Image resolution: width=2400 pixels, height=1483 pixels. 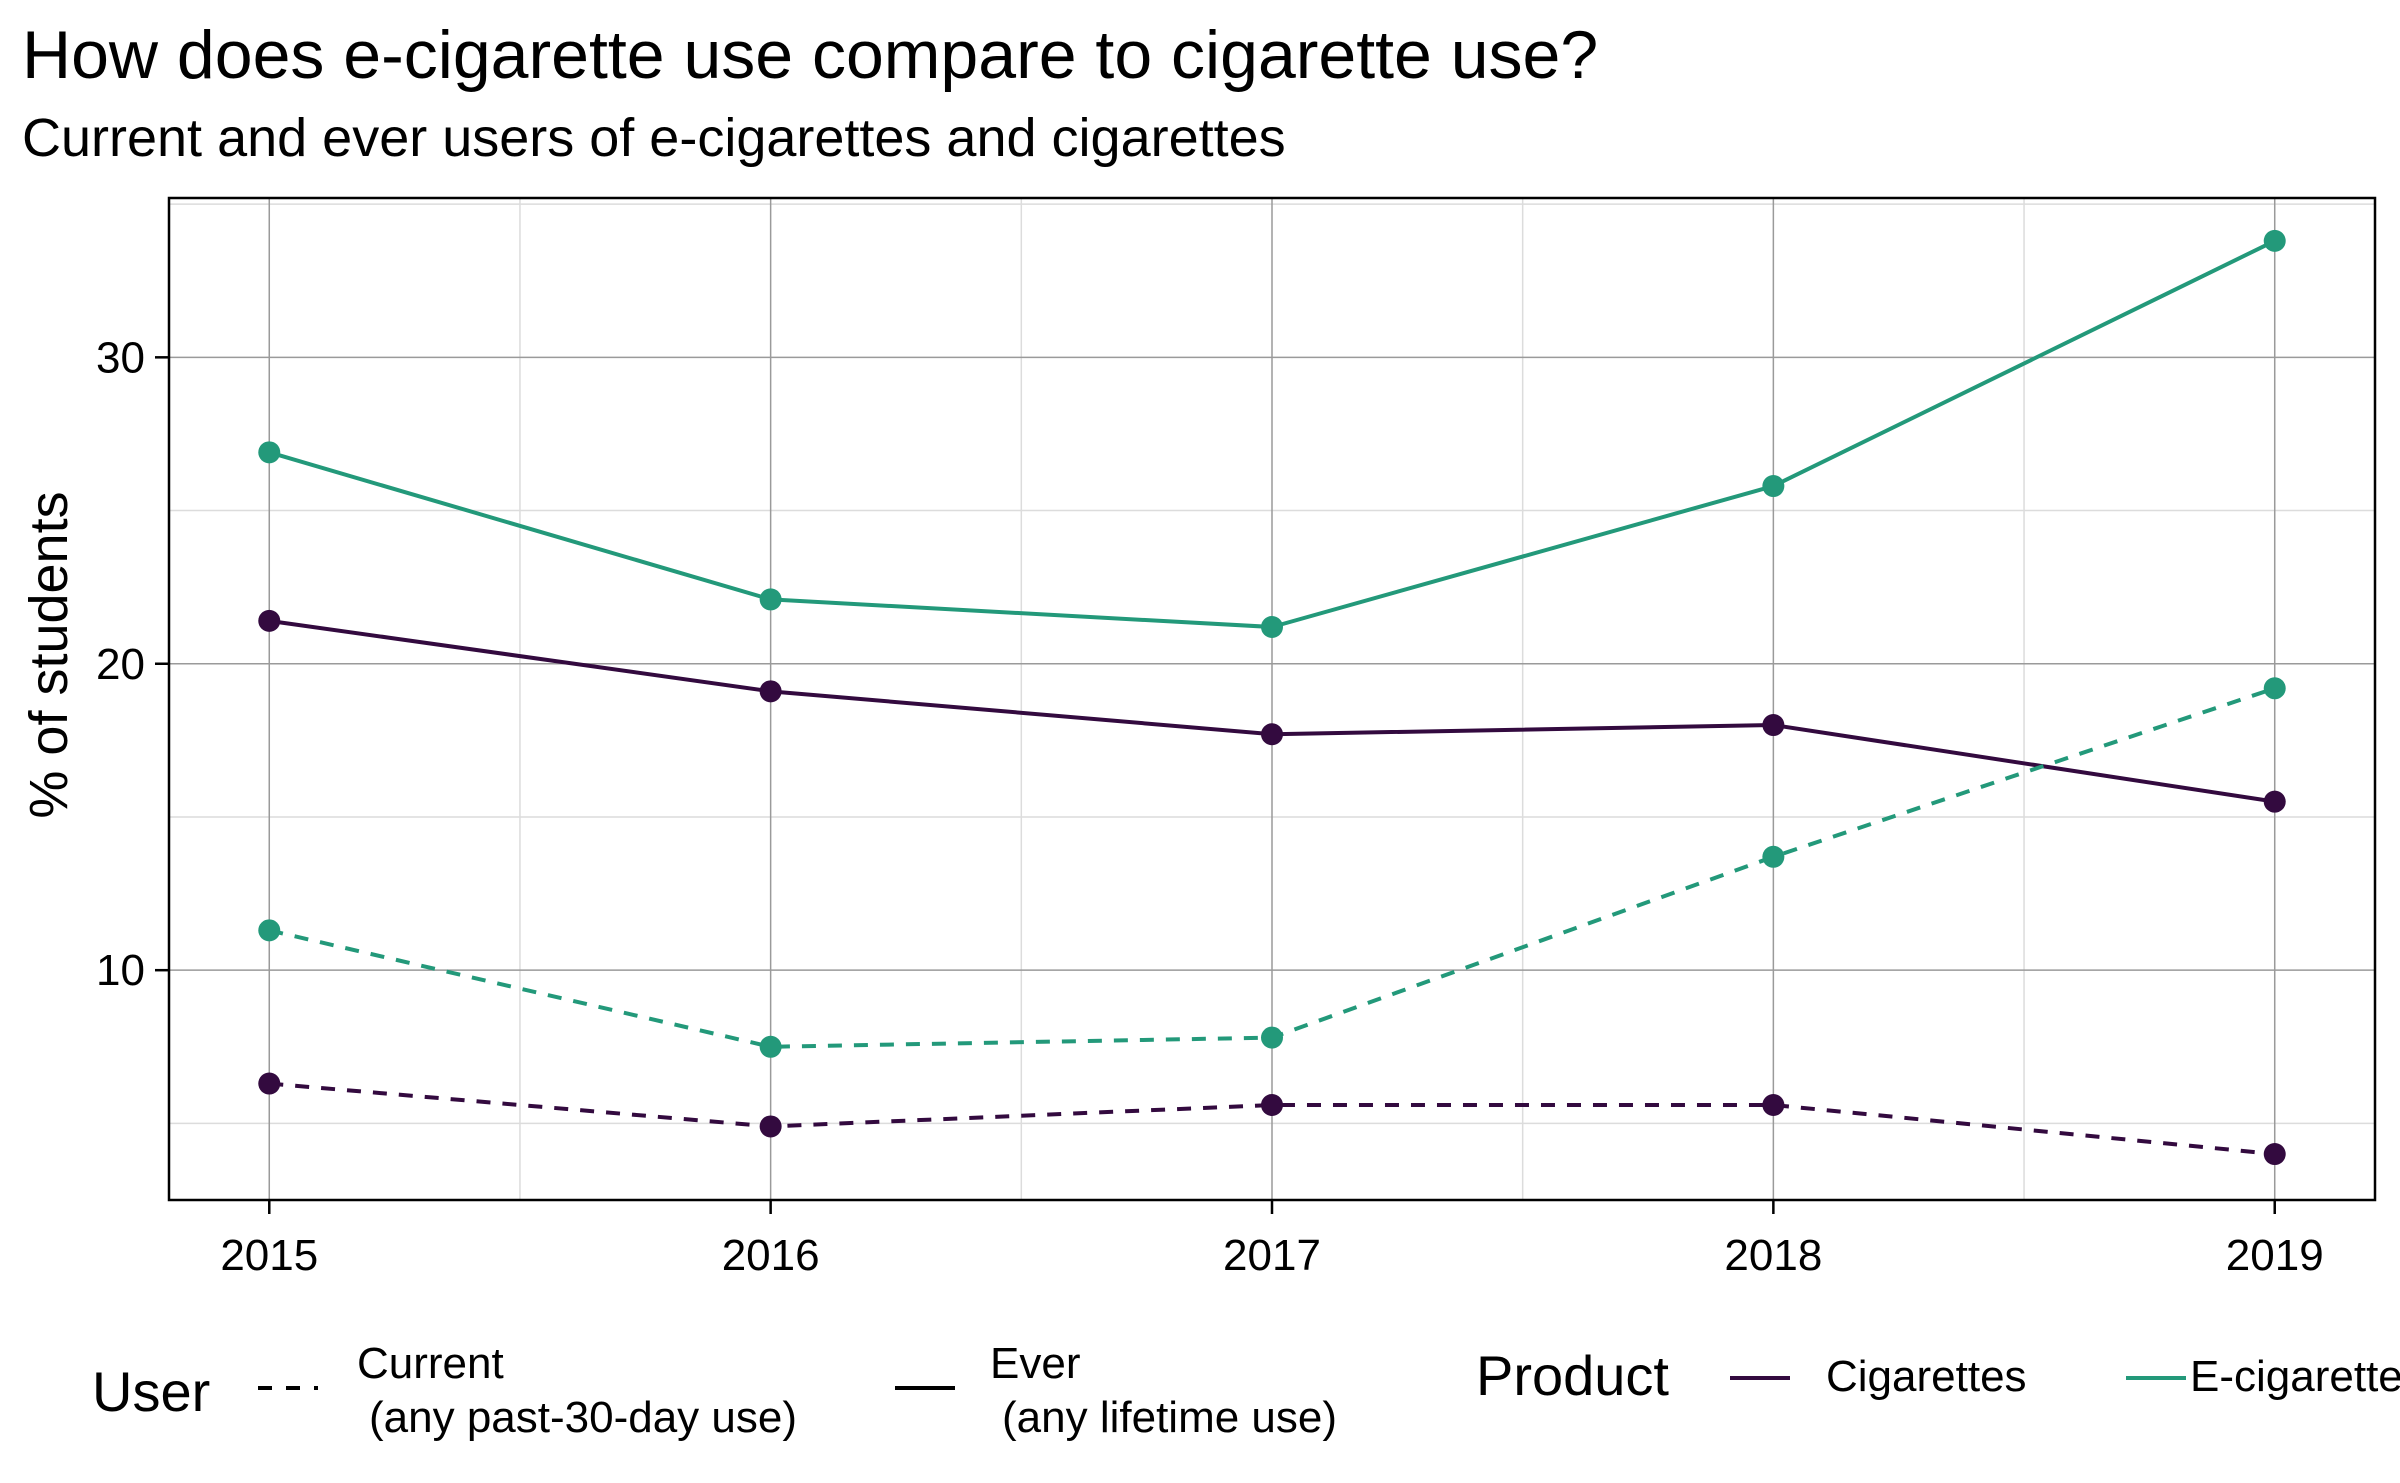 What do you see at coordinates (2295, 1376) in the screenshot?
I see `legend-item-label: E-cigarettes` at bounding box center [2295, 1376].